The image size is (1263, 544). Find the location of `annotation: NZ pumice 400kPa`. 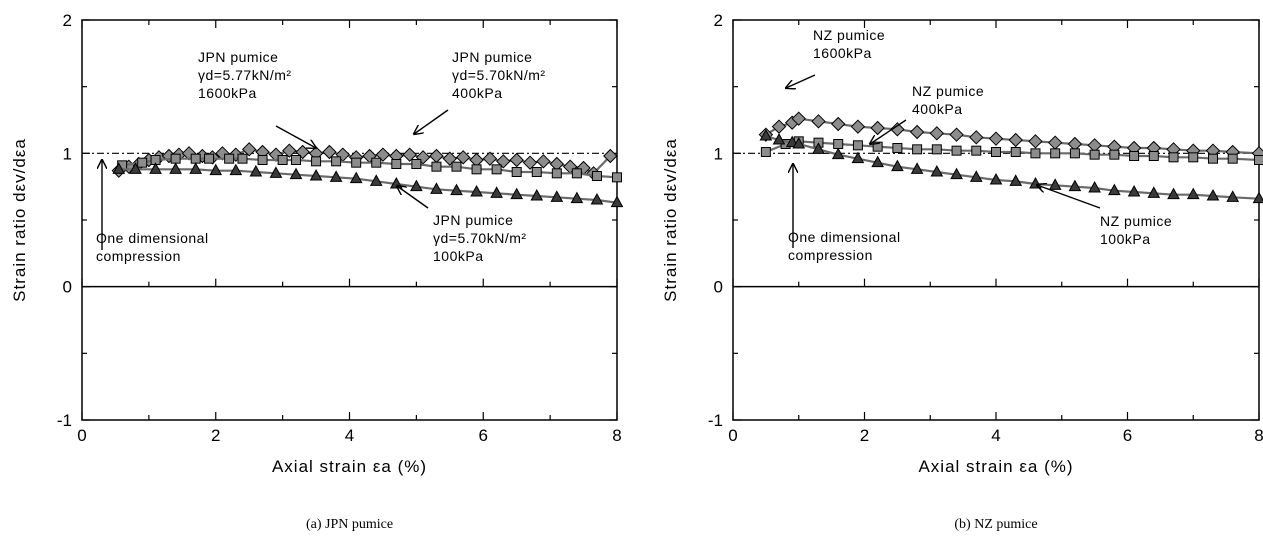

annotation: NZ pumice 400kPa is located at coordinates (927, 113).